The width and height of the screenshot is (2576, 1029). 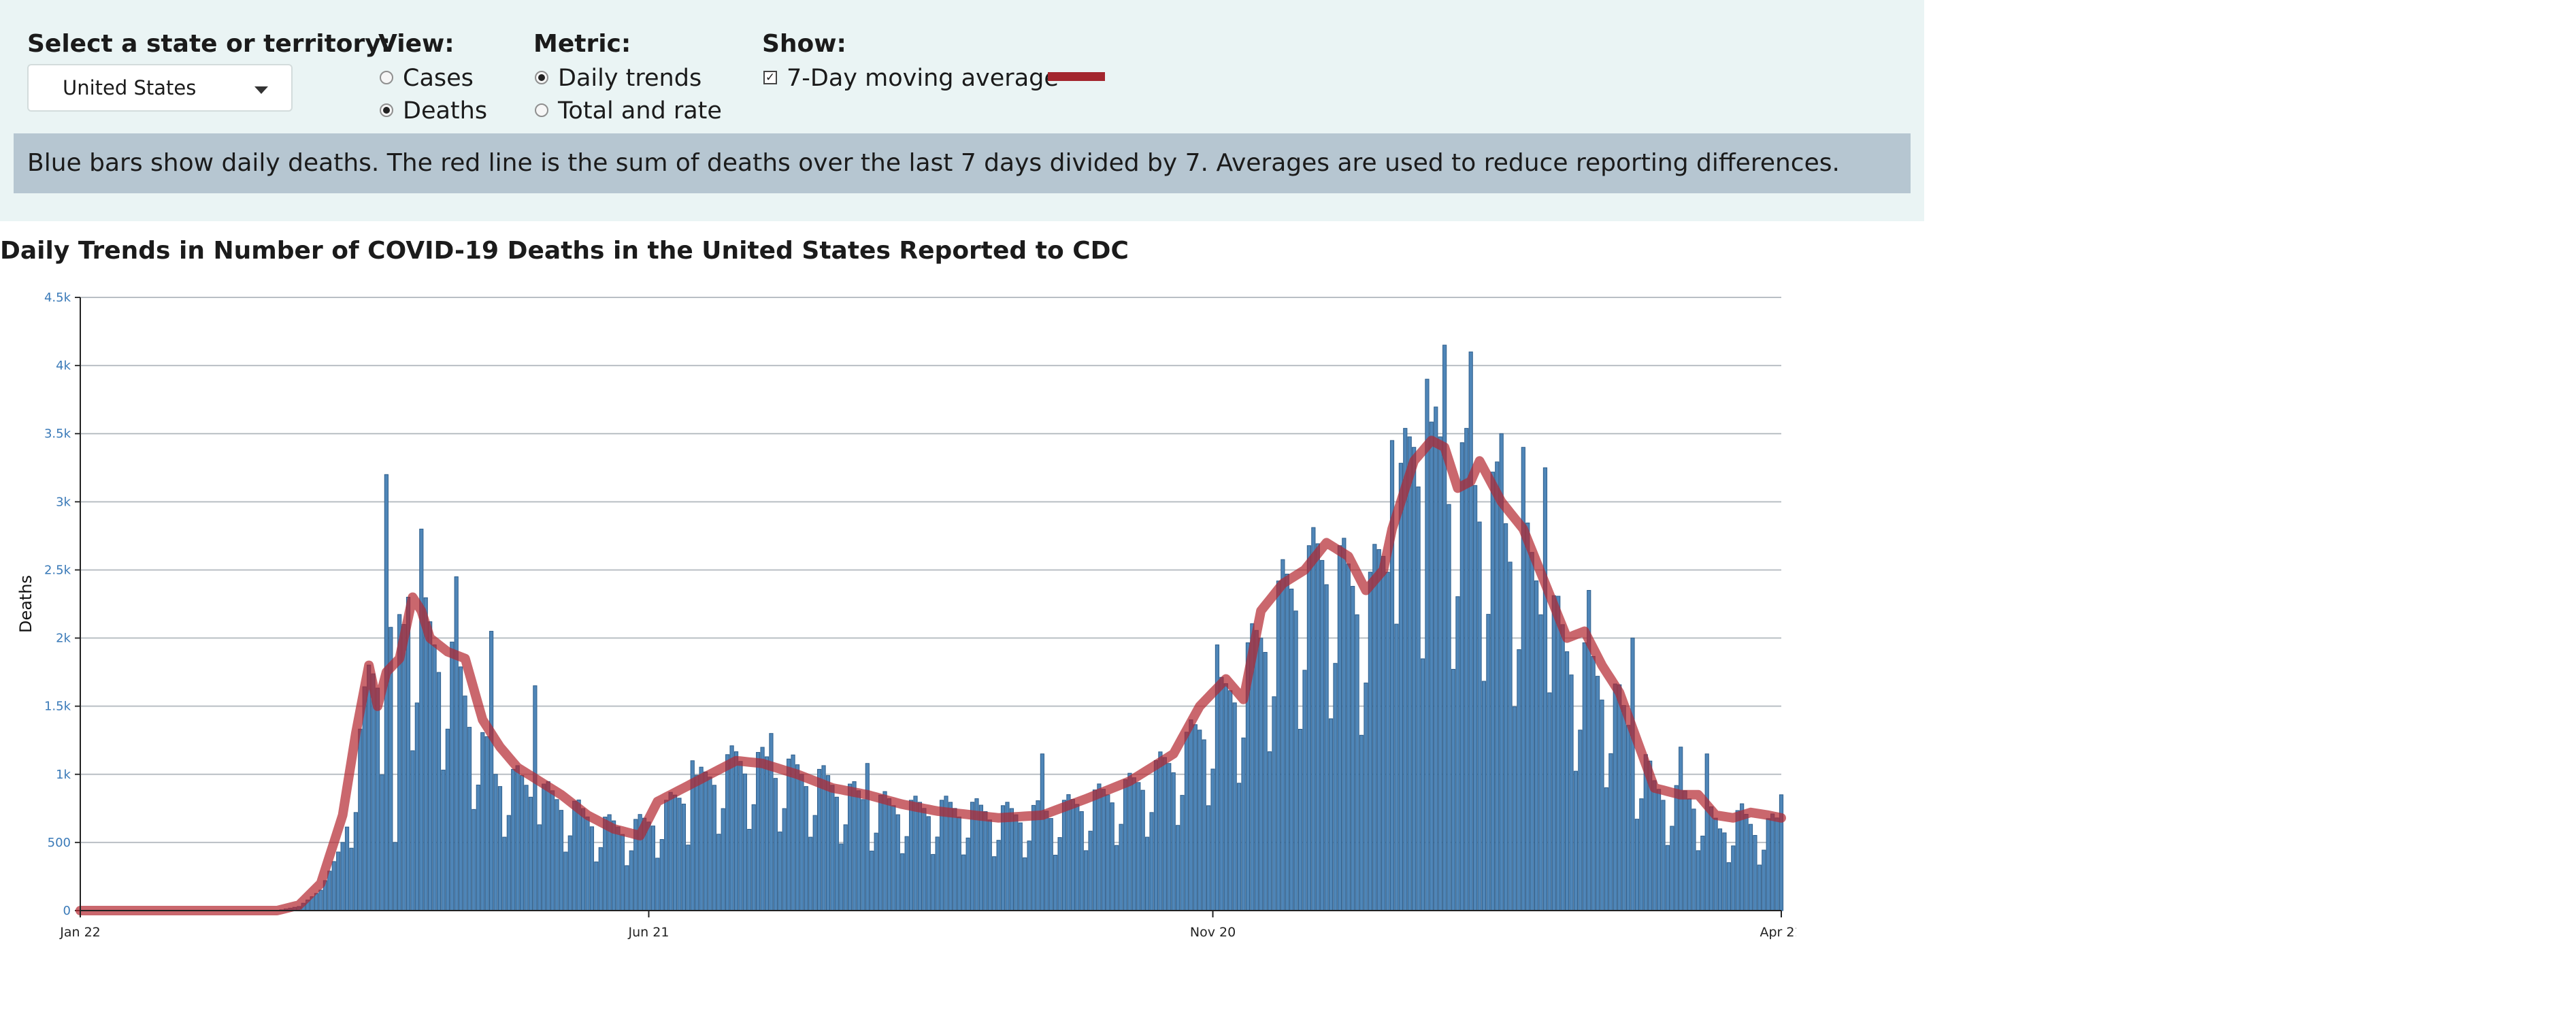 What do you see at coordinates (67, 911) in the screenshot?
I see `y-tick-label: 0` at bounding box center [67, 911].